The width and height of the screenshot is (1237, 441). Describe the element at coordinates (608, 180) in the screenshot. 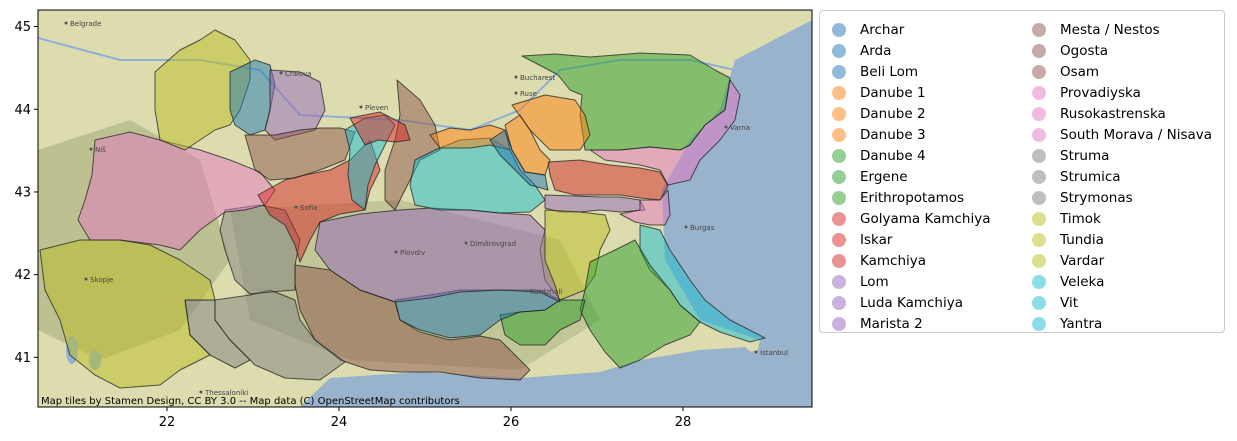

I see `basin-kamchiya` at that location.